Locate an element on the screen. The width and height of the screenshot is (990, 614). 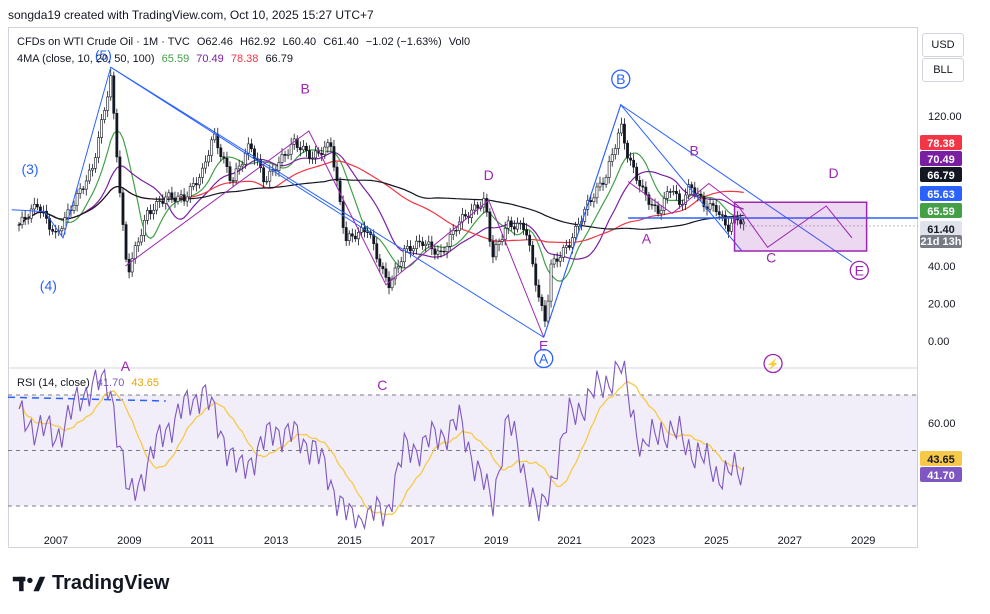
rsi-value: 41.70 is located at coordinates (110, 383).